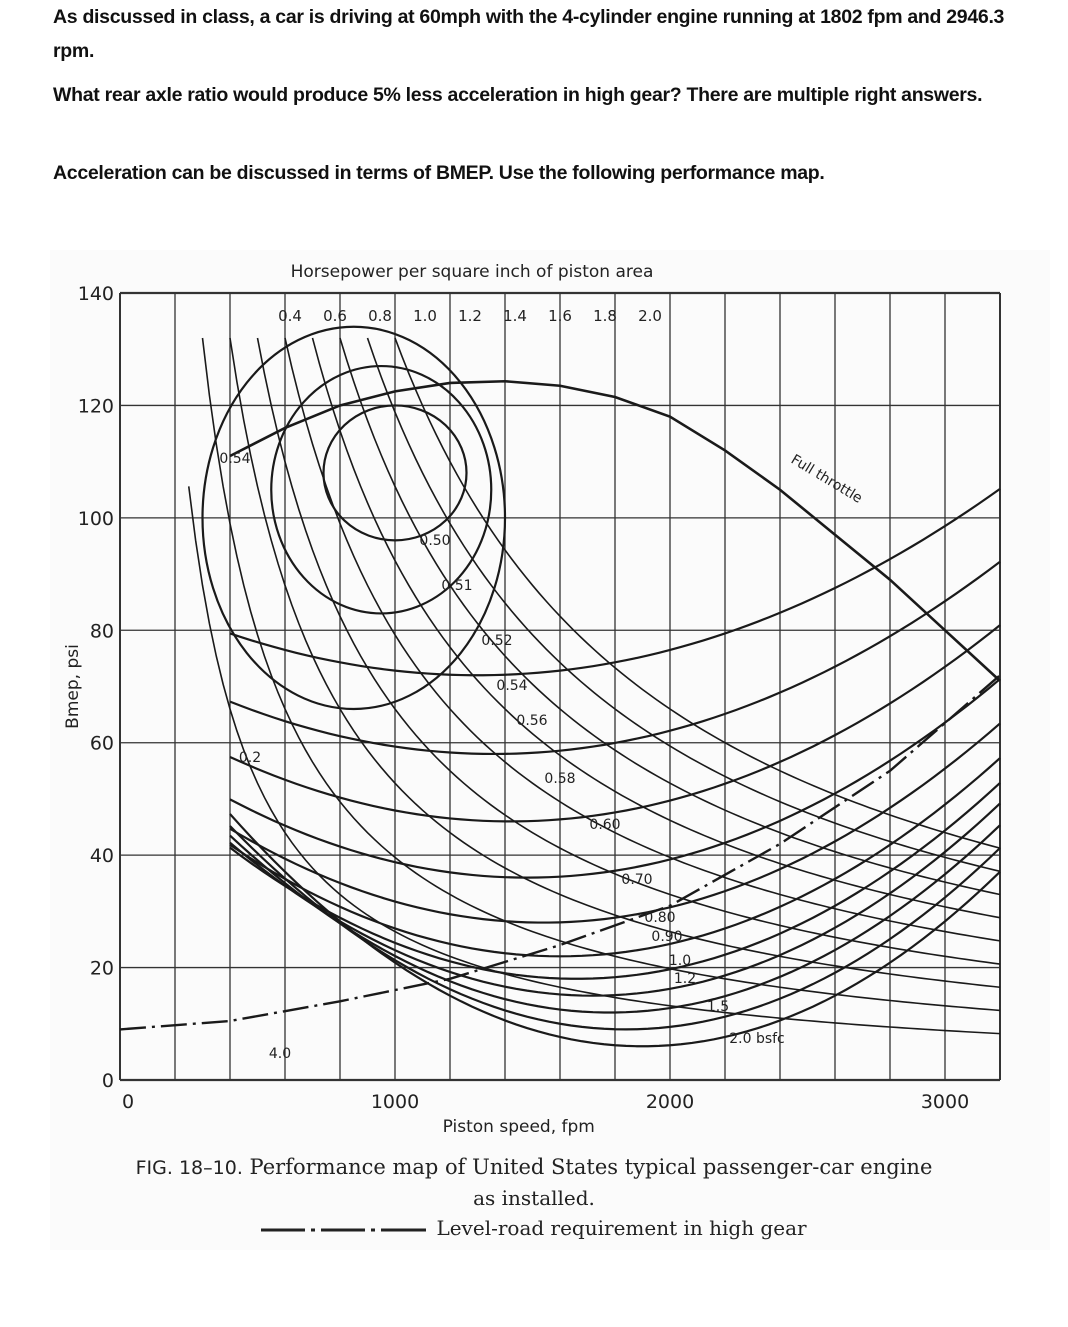 This screenshot has width=1068, height=1327. What do you see at coordinates (560, 316) in the screenshot?
I see `hp-label: 1.6` at bounding box center [560, 316].